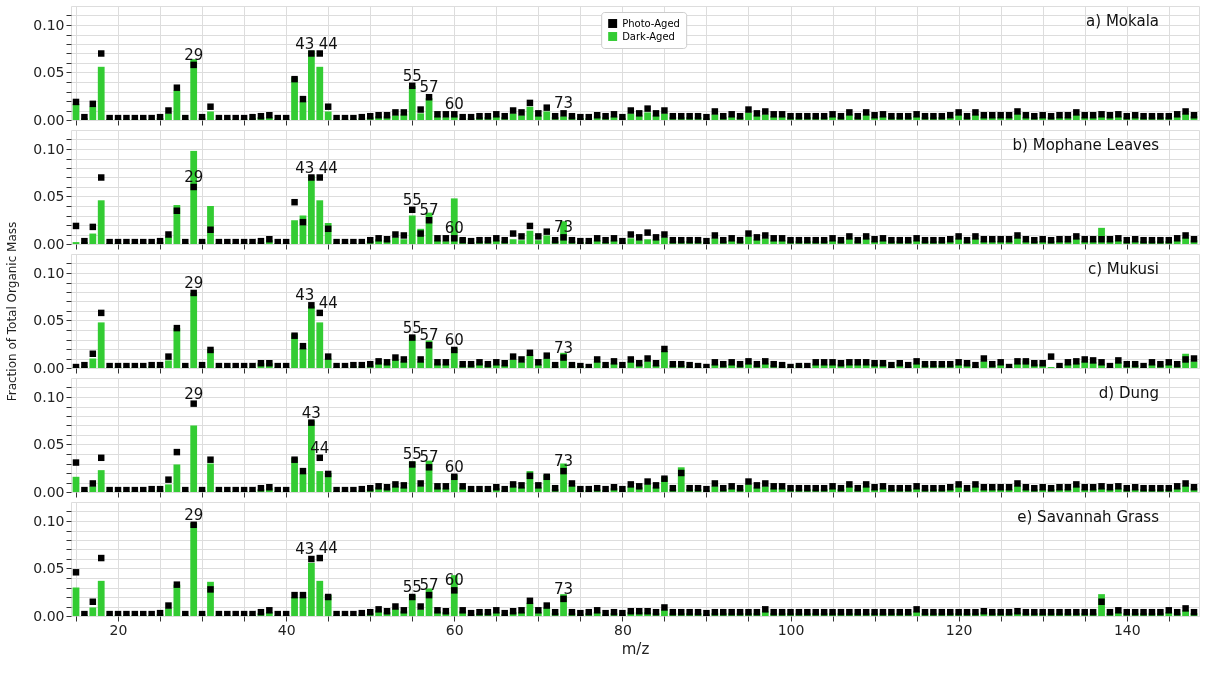 Image resolution: width=1218 pixels, height=687 pixels. What do you see at coordinates (1122, 21) in the screenshot?
I see `chart-title: a) Mokala` at bounding box center [1122, 21].